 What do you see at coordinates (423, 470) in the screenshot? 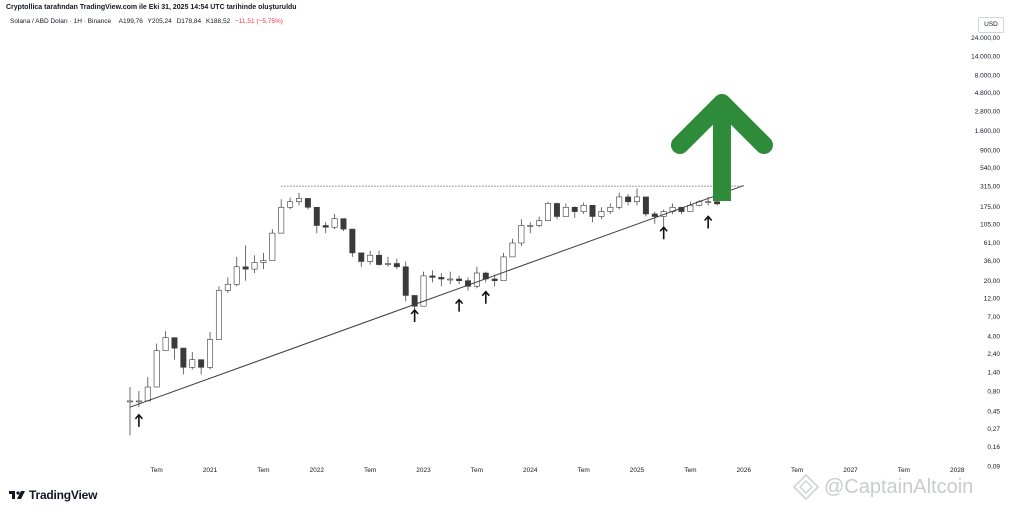
I see `time-tick-label: 2023` at bounding box center [423, 470].